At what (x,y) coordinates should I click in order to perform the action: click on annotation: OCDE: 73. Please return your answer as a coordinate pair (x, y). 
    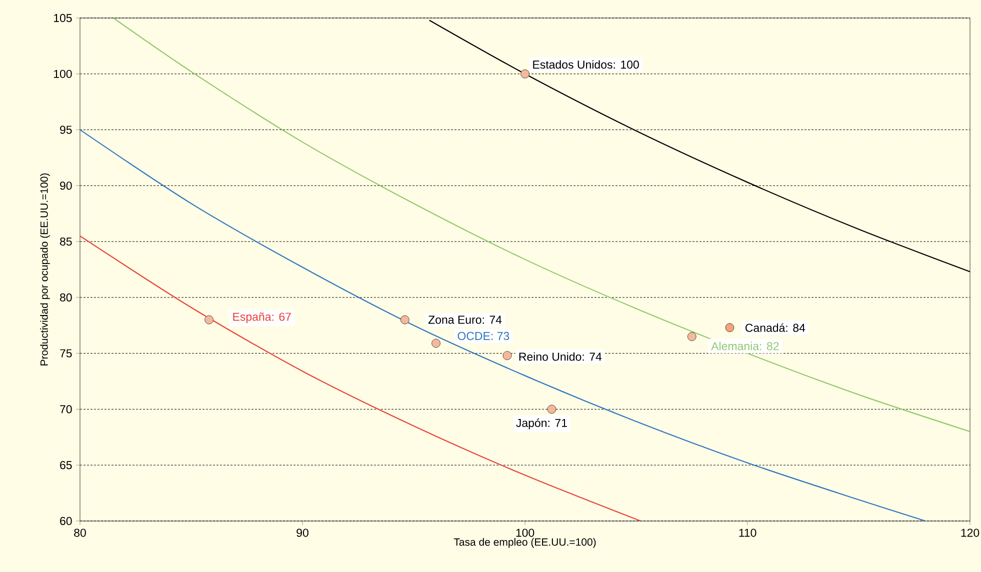
    Looking at the image, I should click on (484, 336).